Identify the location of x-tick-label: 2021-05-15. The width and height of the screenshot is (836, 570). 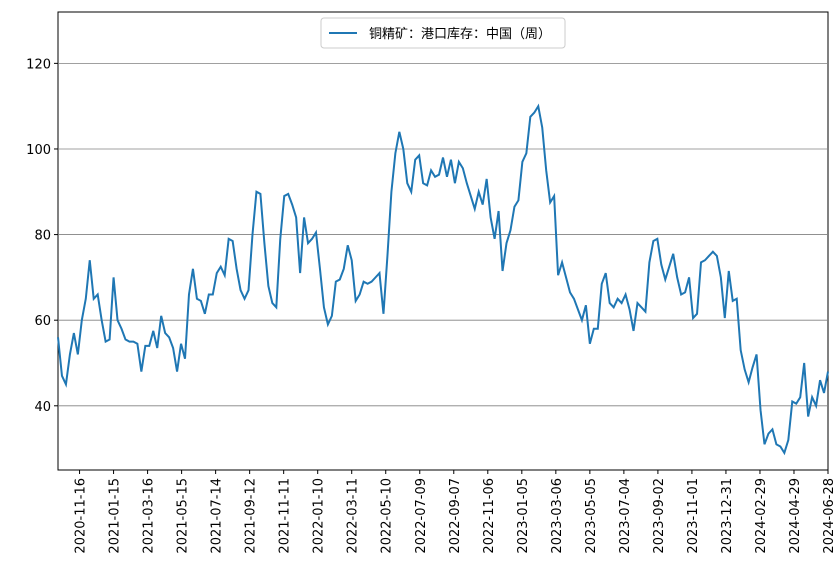
(183, 516).